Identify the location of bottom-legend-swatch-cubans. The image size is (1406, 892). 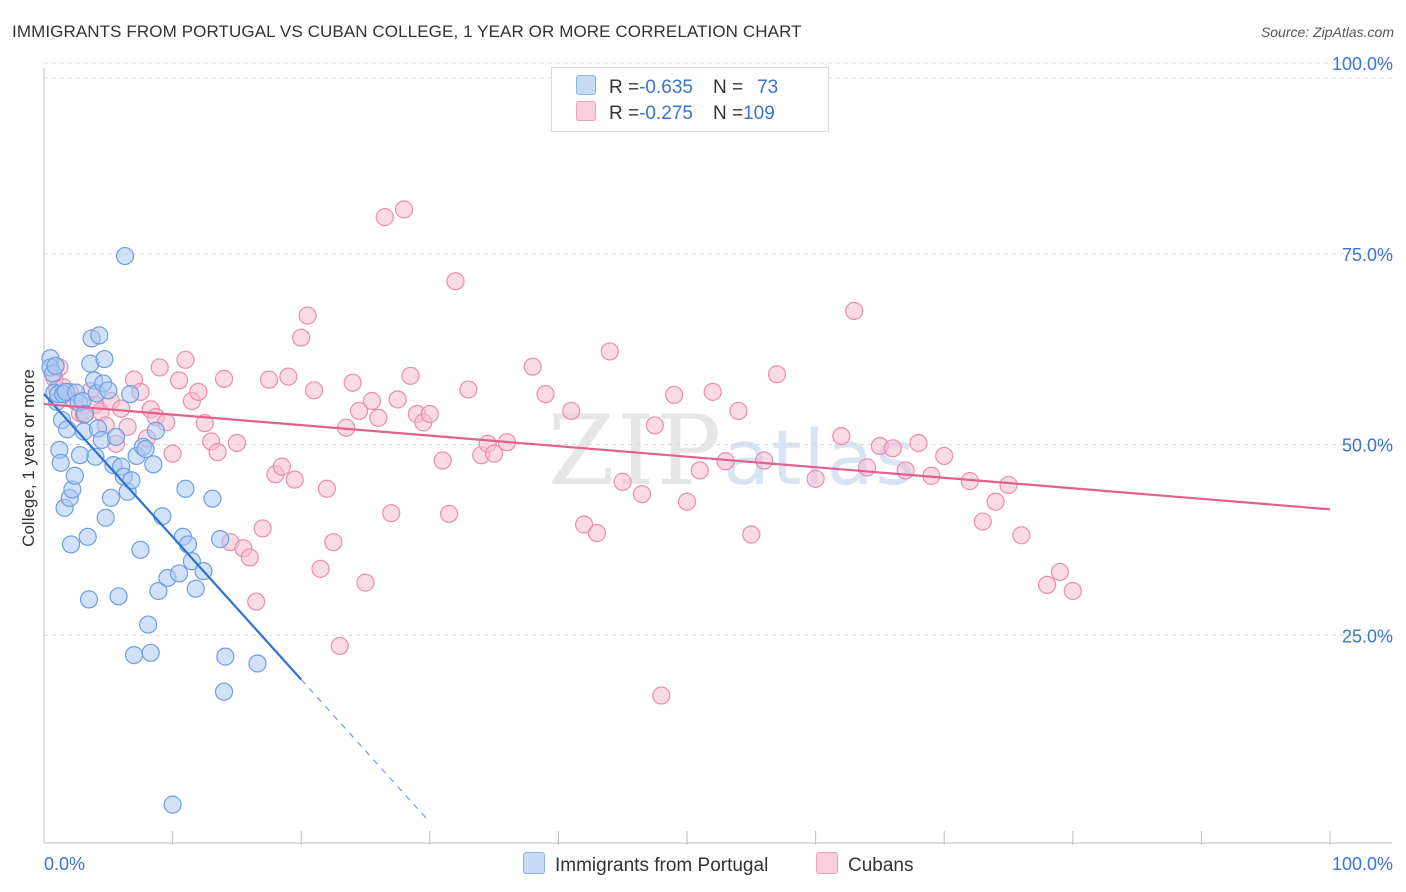
(827, 863).